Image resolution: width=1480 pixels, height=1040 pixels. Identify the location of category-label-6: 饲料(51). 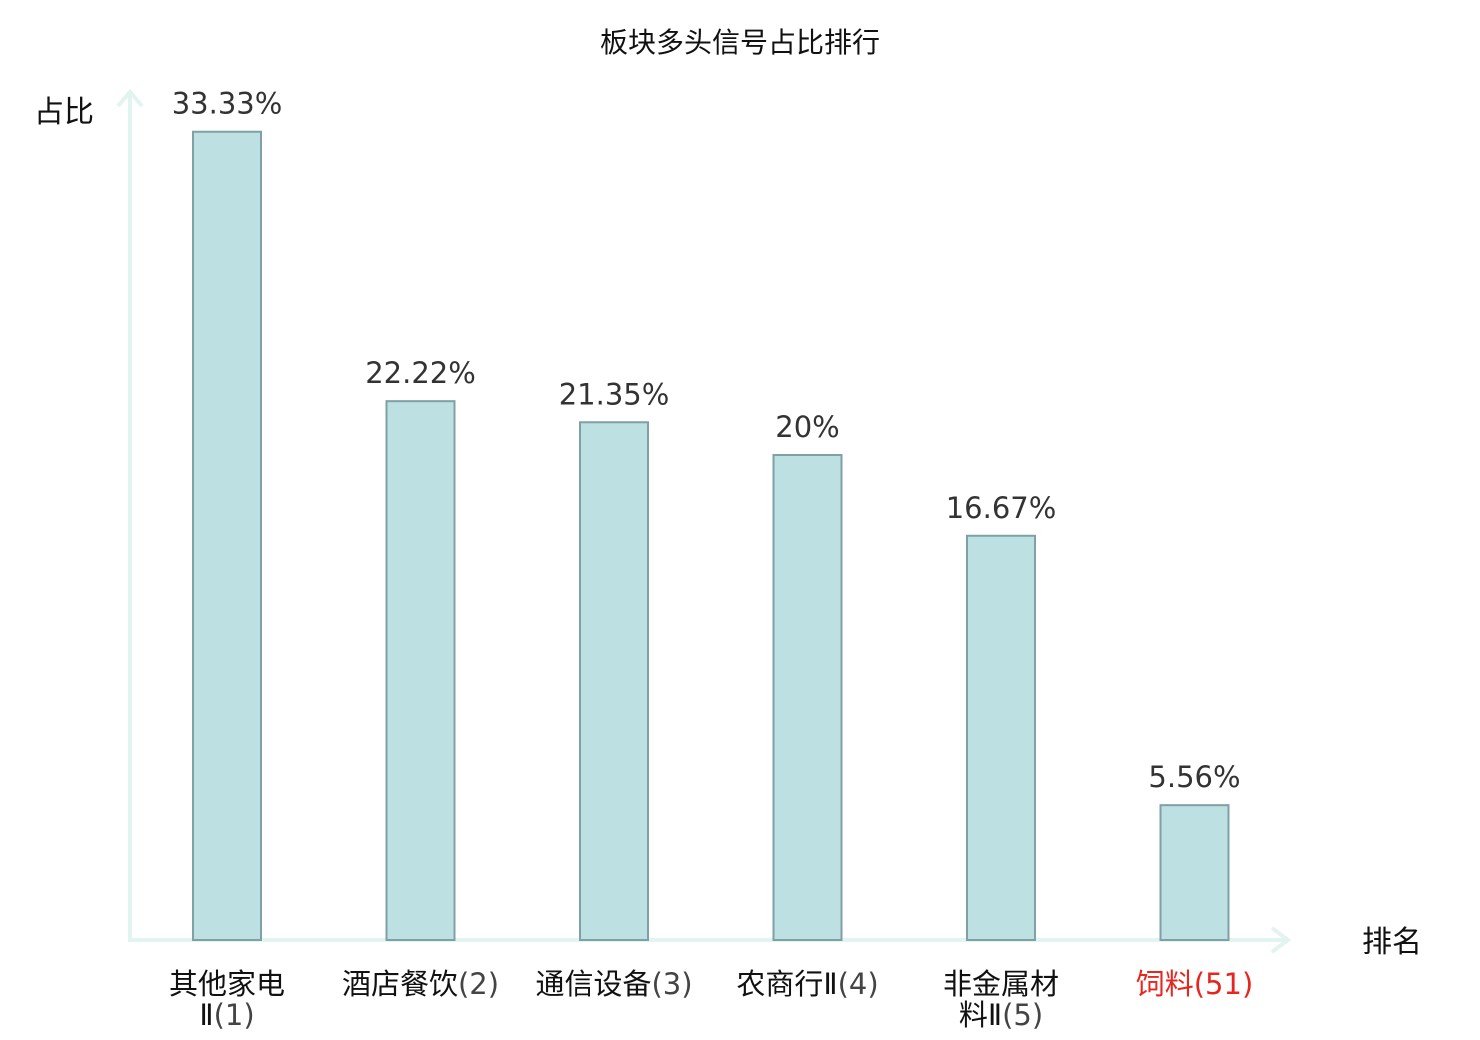
(1195, 984).